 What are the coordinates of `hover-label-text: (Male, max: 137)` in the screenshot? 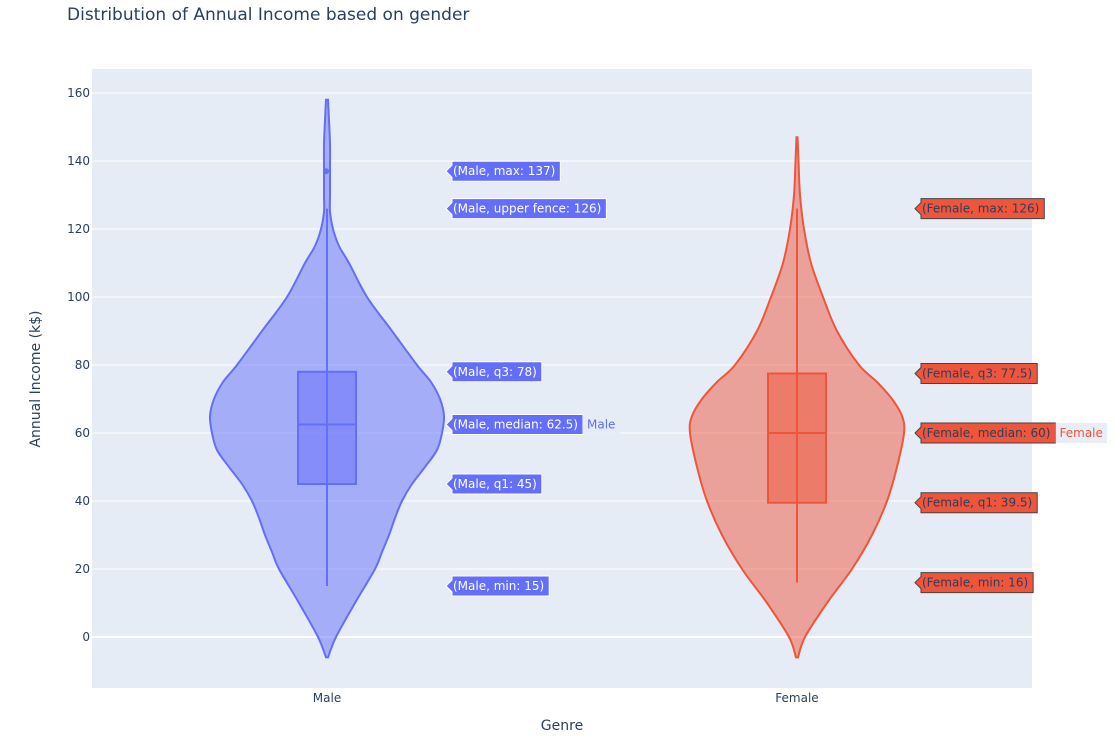 It's located at (504, 171).